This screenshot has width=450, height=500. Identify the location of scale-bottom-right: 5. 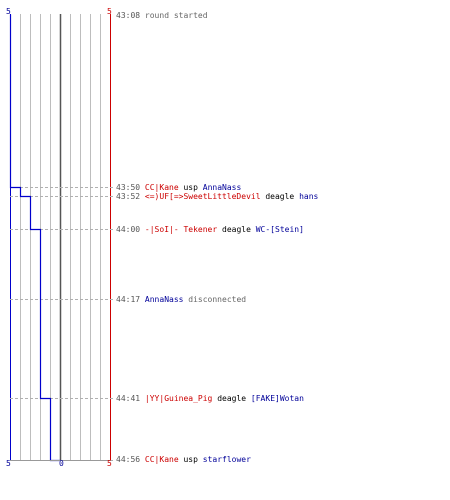
(109, 463).